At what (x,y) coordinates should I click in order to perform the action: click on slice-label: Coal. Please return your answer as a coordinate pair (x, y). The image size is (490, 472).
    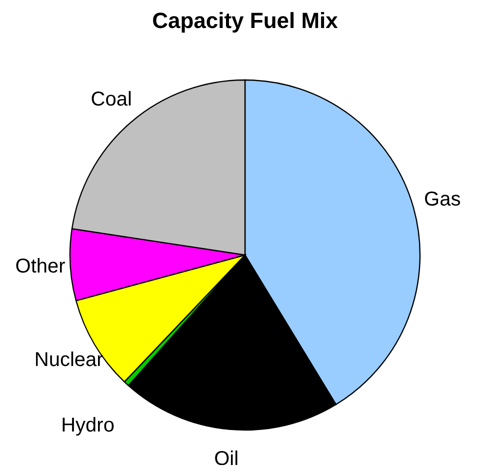
    Looking at the image, I should click on (111, 99).